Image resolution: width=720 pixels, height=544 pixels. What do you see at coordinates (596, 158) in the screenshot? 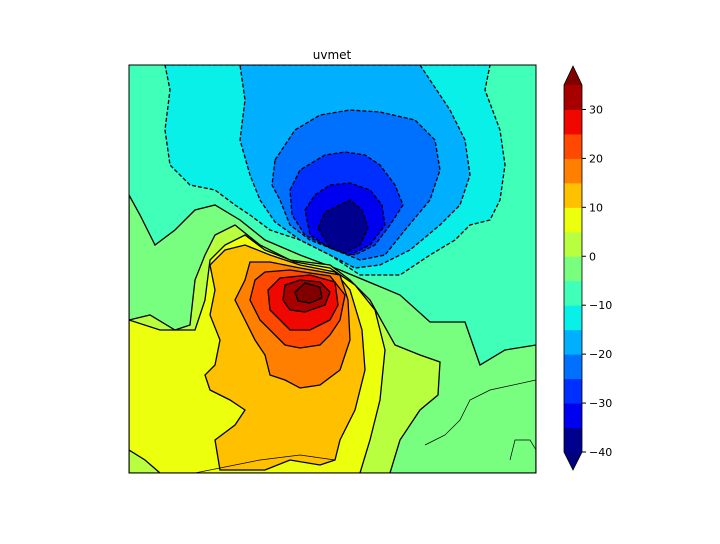
I see `colorbar-tick-label: 20` at bounding box center [596, 158].